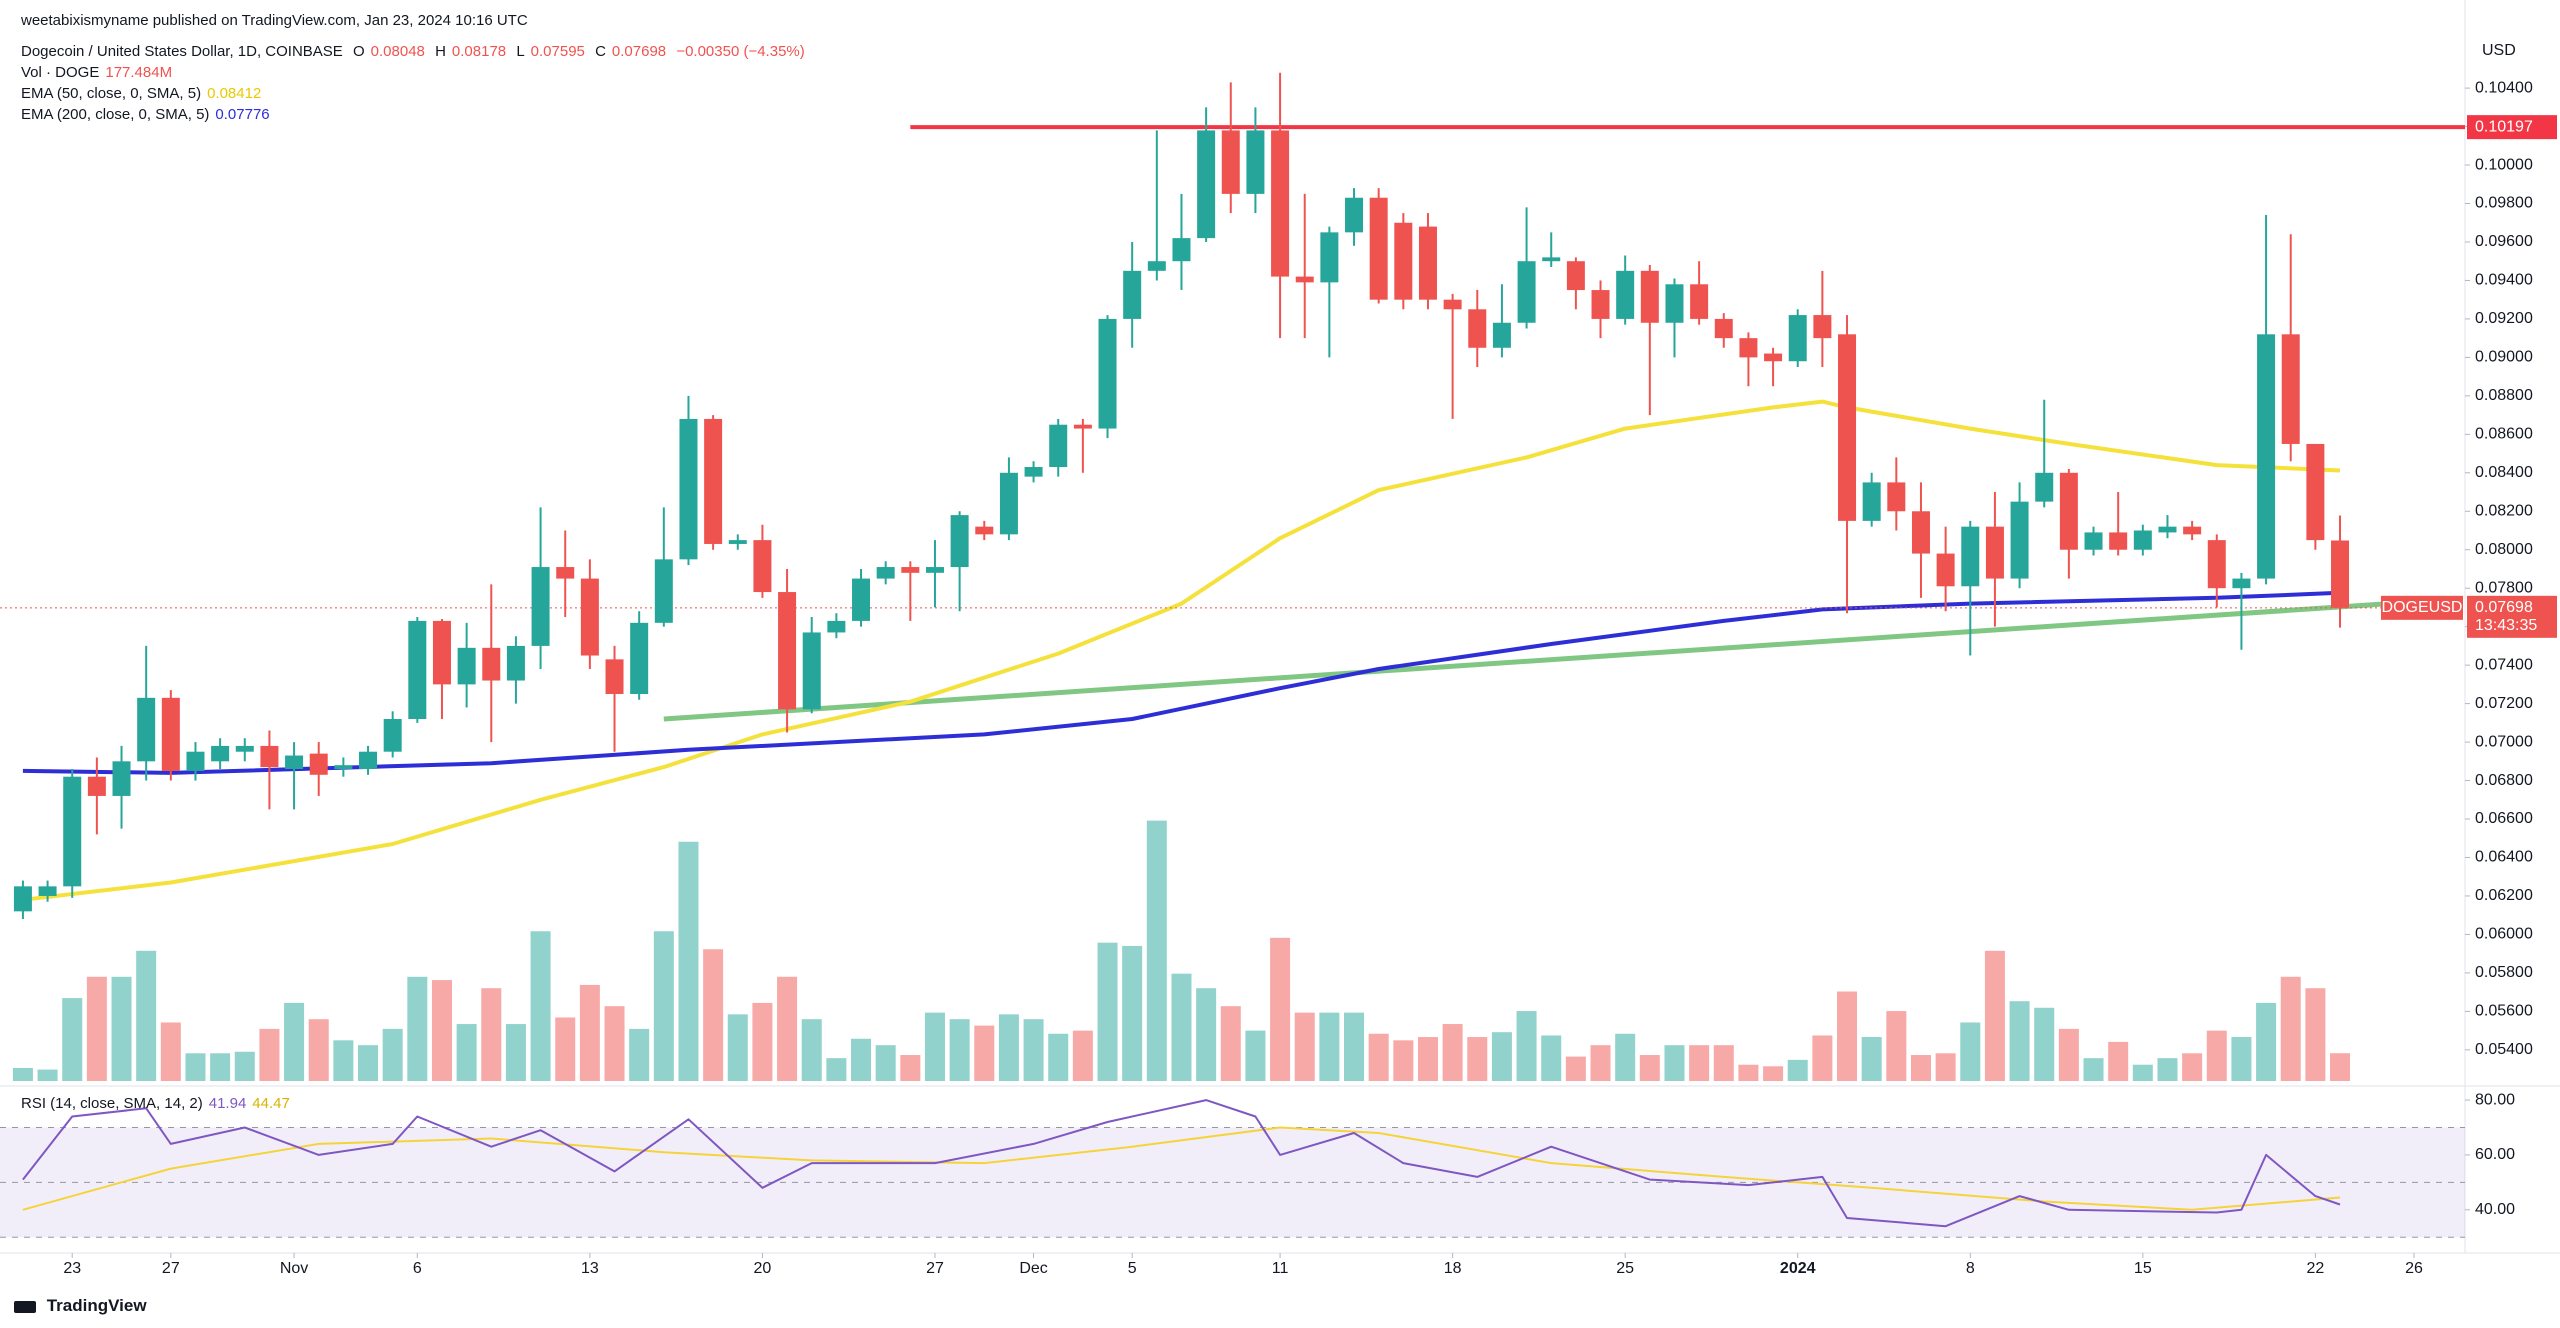 The height and width of the screenshot is (1328, 2560). I want to click on rsi-name: RSI (14, close, SMA, 14, 2), so click(112, 1103).